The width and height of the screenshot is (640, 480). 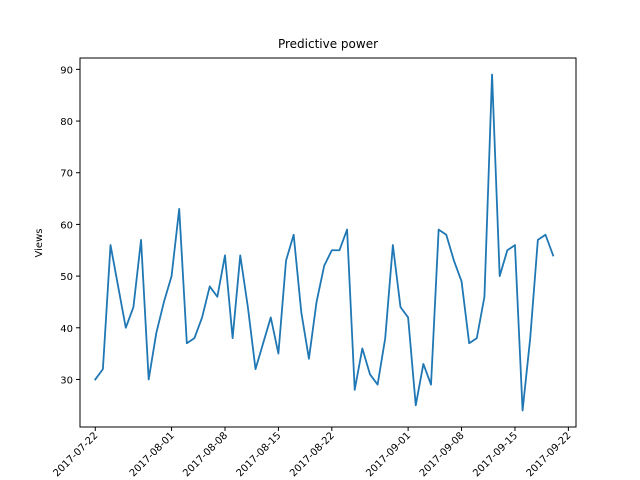 What do you see at coordinates (66, 174) in the screenshot?
I see `y-tick-label: 70` at bounding box center [66, 174].